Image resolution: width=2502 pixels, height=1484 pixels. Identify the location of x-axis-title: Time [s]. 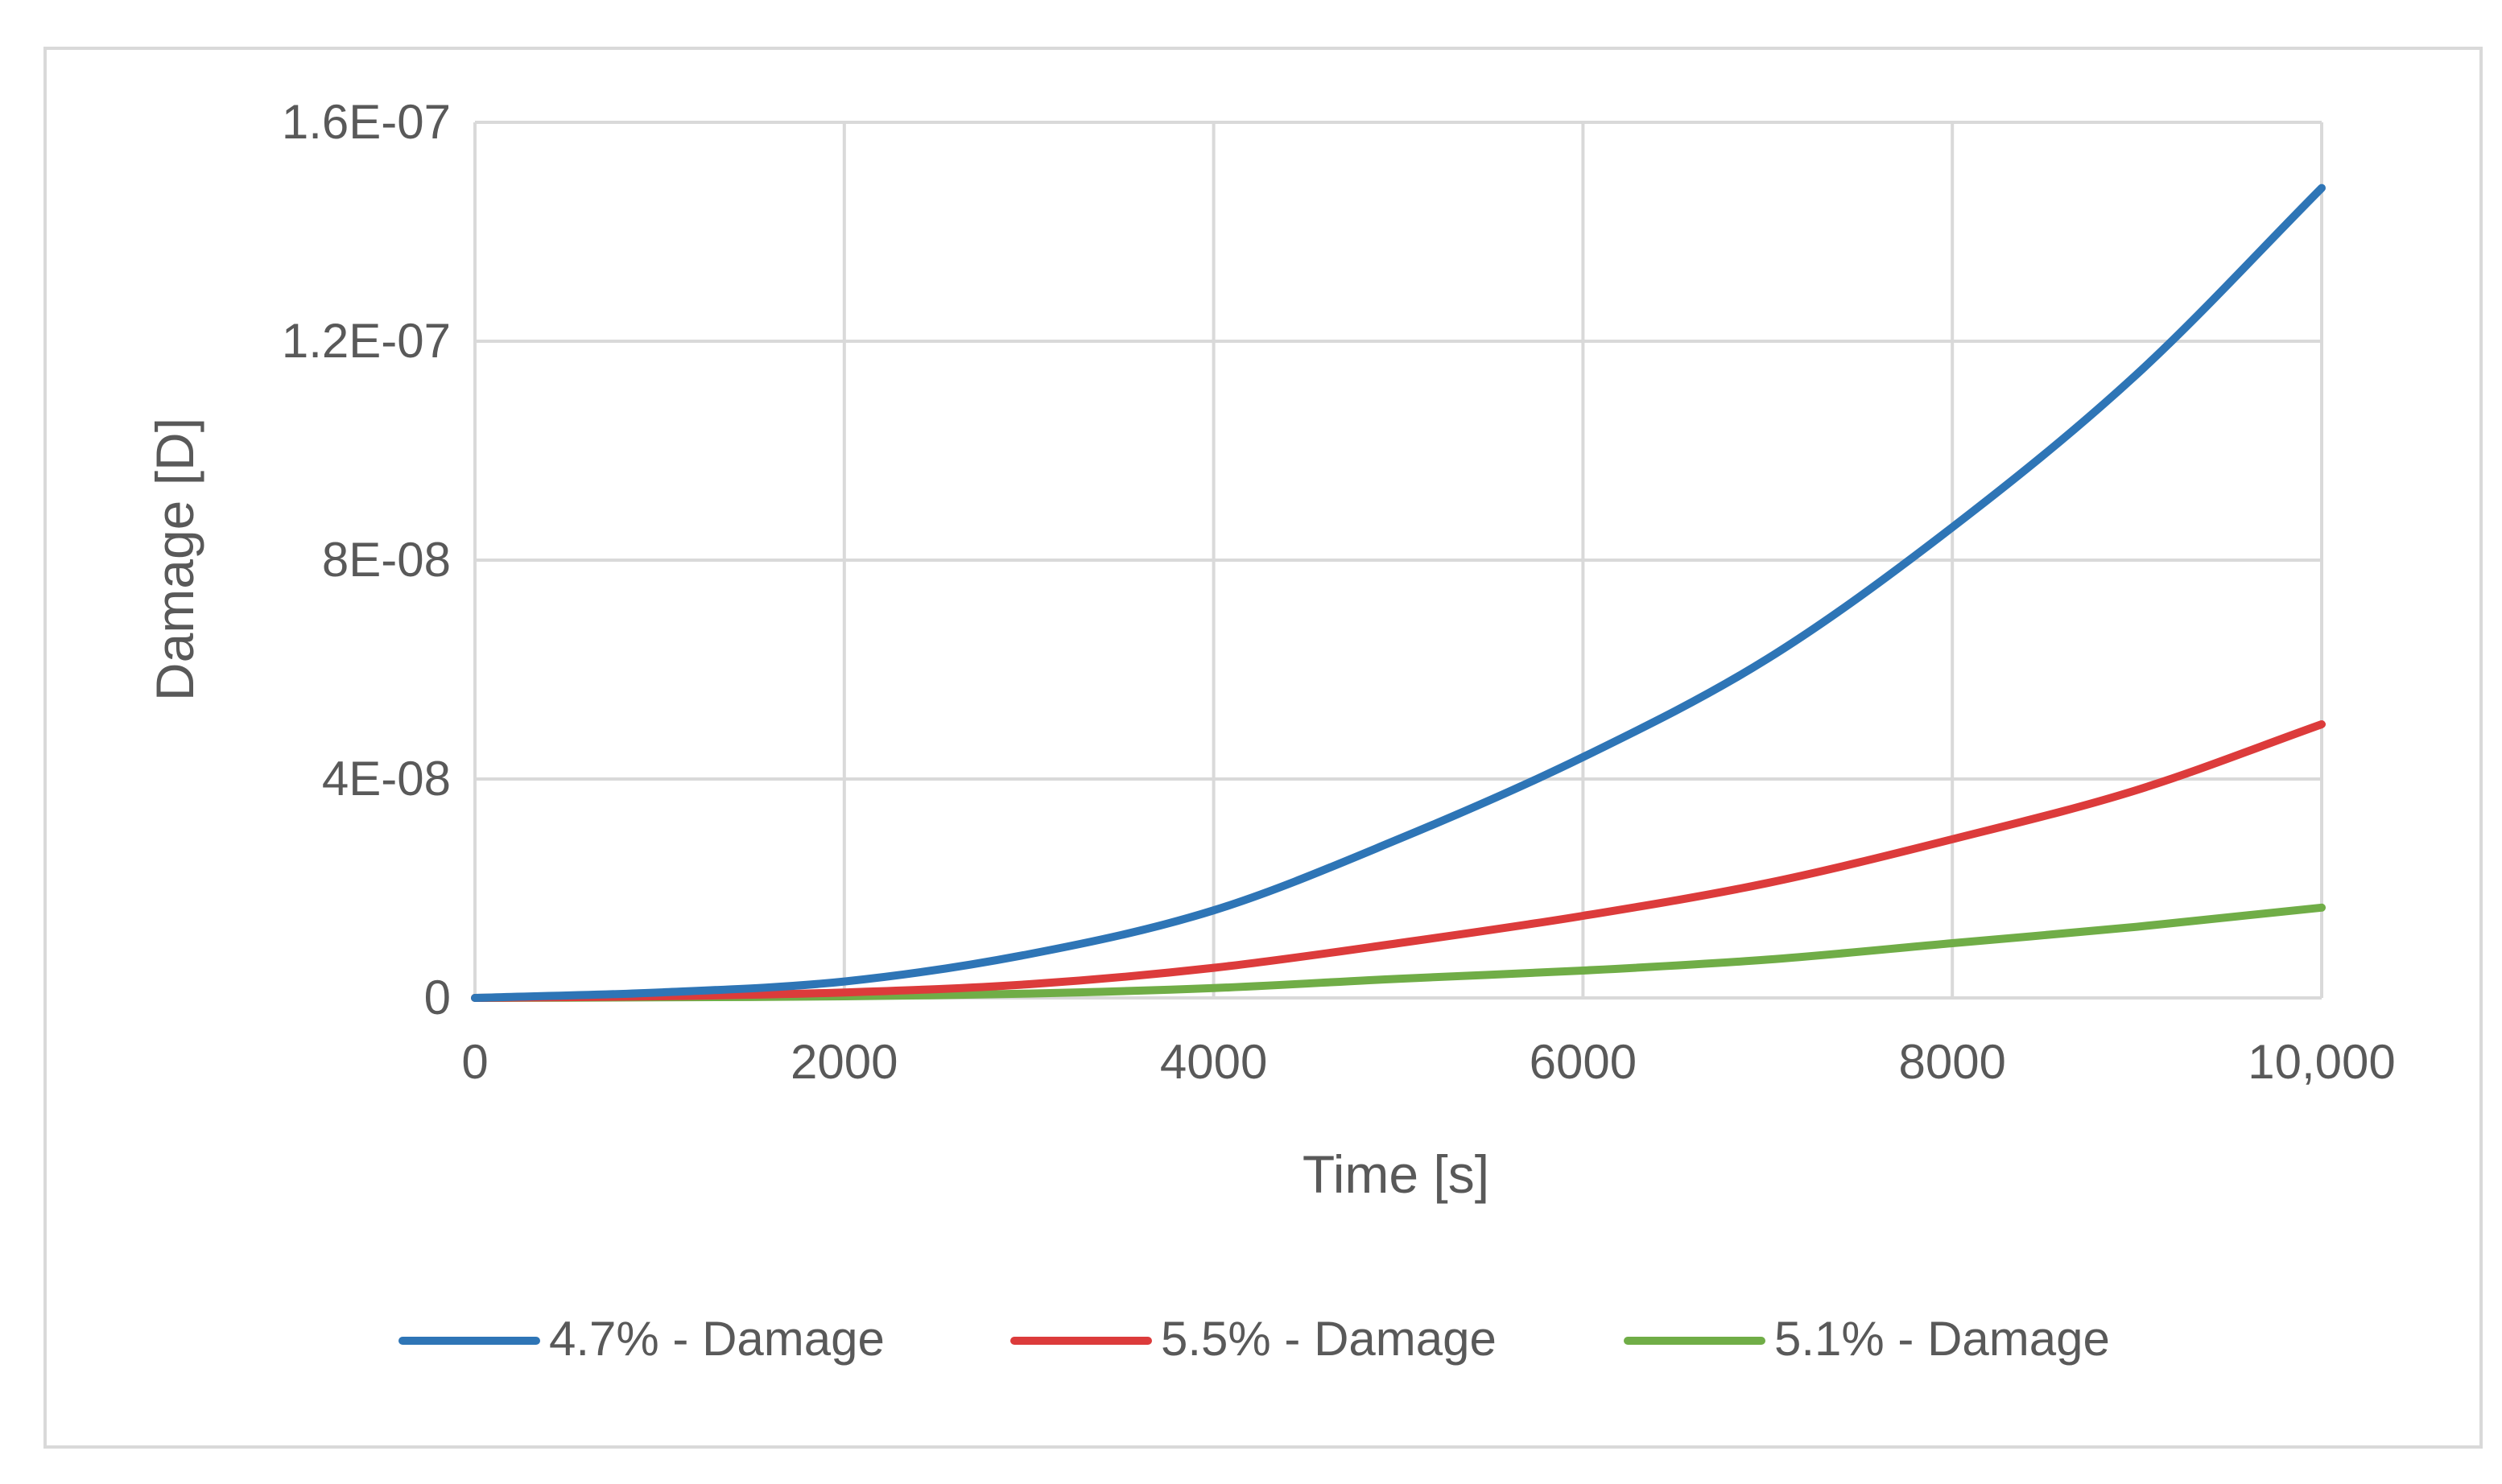
(1396, 1174).